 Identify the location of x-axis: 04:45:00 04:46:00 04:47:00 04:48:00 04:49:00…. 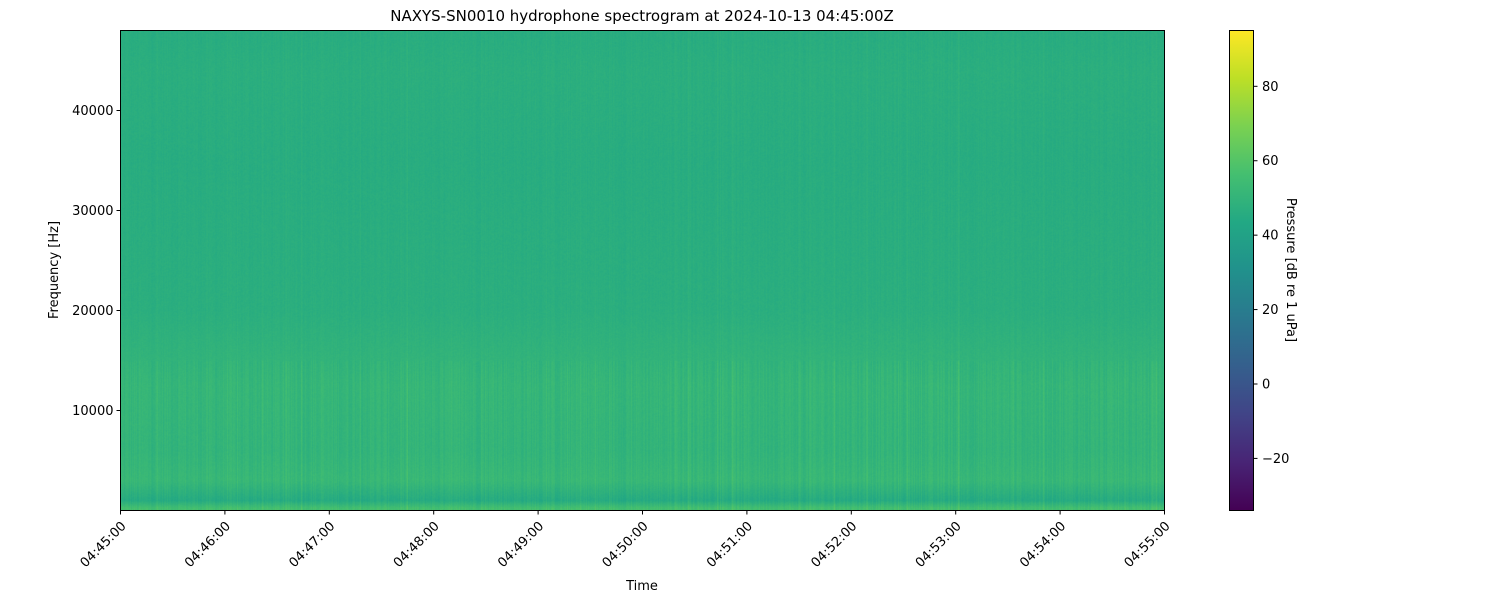
(626, 540).